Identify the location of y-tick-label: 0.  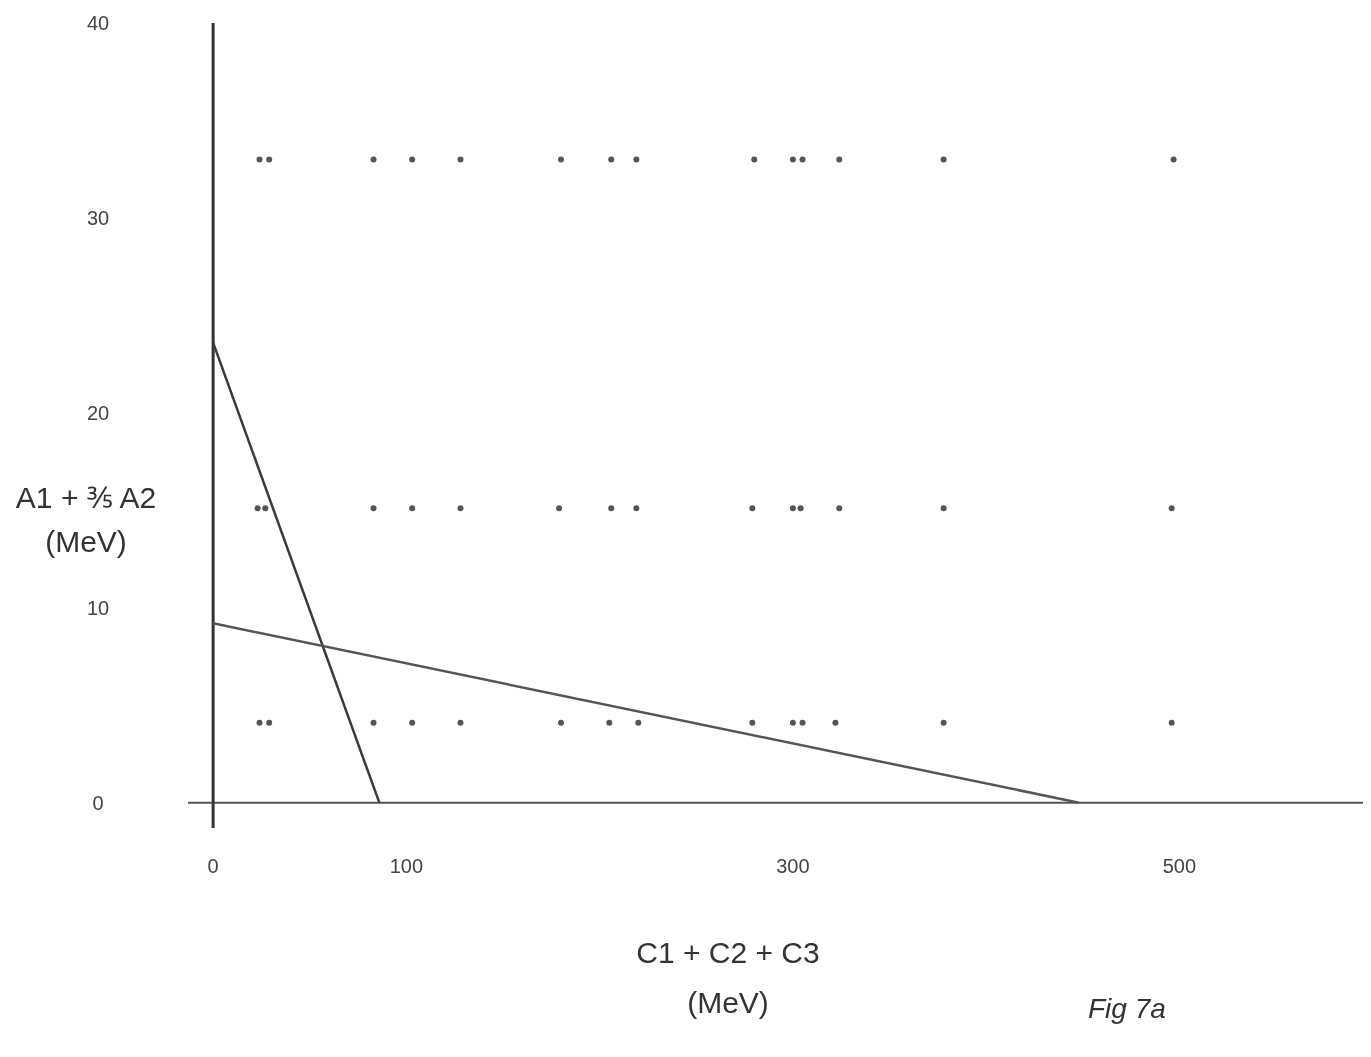
(98, 802).